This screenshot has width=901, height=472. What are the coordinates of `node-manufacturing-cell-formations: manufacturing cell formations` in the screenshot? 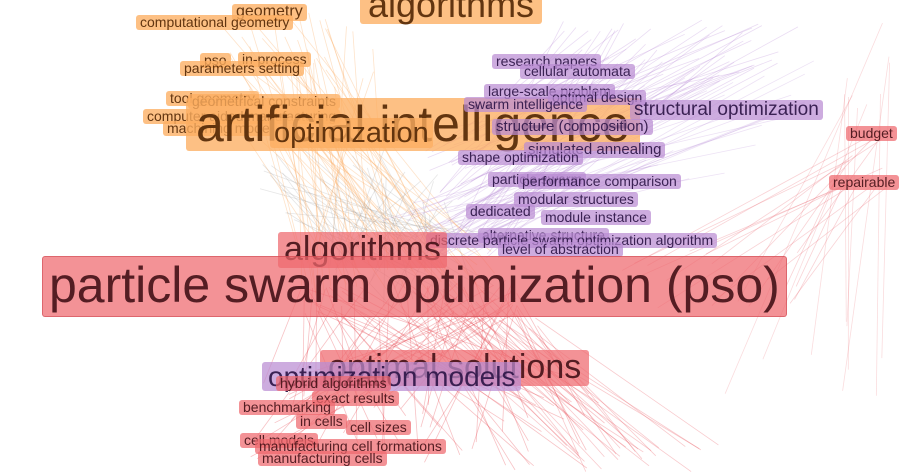 It's located at (350, 446).